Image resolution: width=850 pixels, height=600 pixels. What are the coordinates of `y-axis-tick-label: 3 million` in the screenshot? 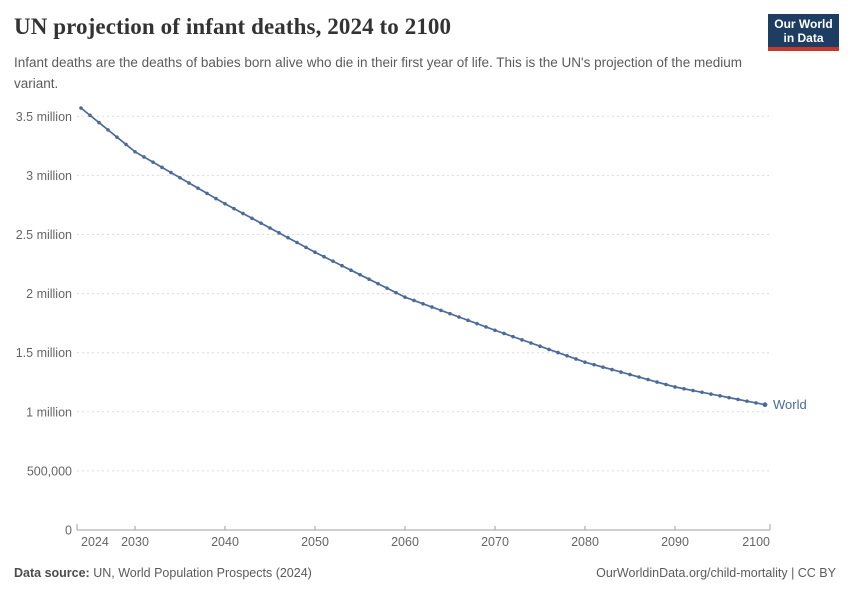 It's located at (49, 176).